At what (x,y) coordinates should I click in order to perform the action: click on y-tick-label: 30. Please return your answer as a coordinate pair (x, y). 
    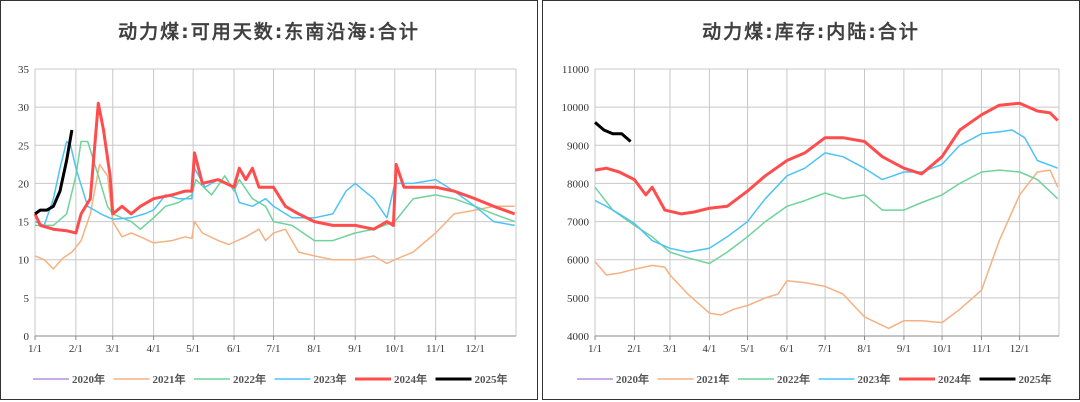
    Looking at the image, I should click on (24, 108).